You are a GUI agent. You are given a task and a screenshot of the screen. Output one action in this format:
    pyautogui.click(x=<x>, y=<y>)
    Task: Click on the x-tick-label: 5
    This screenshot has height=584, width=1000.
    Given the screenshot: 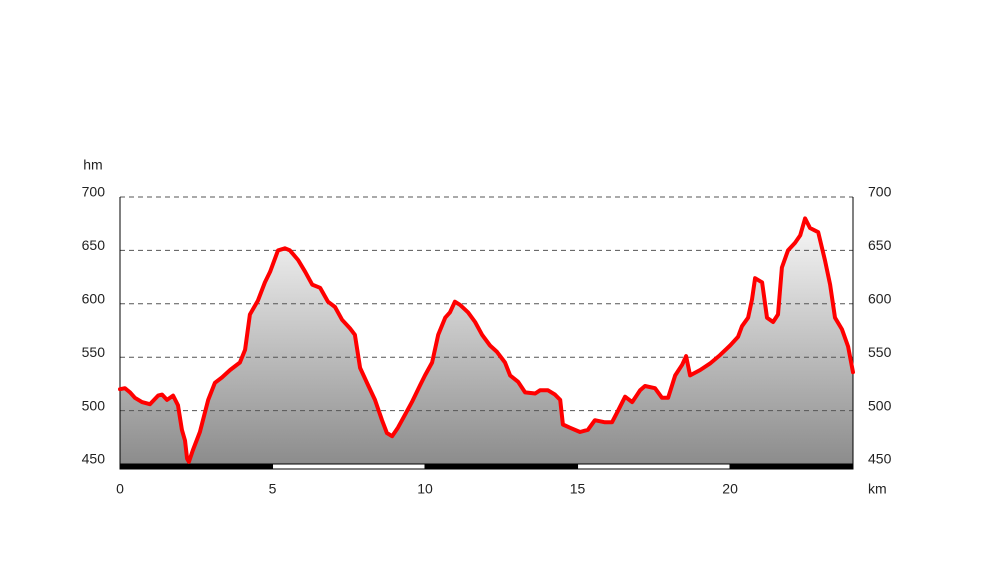 What is the action you would take?
    pyautogui.click(x=273, y=489)
    